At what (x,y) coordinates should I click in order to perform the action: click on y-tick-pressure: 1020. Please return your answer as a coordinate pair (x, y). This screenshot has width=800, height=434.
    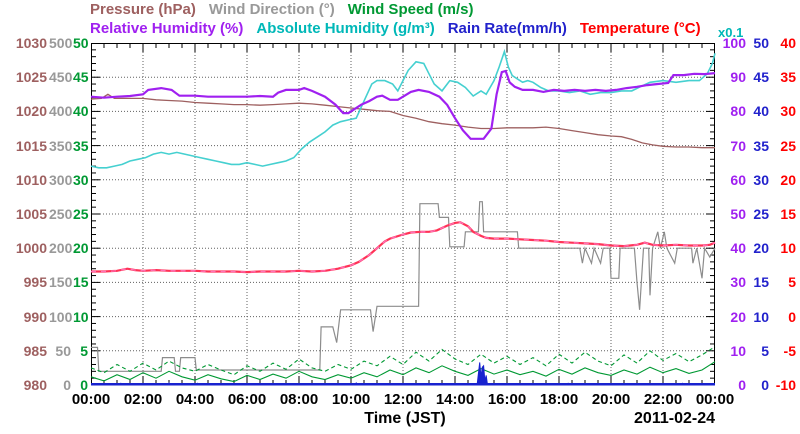
    Looking at the image, I should click on (31, 111).